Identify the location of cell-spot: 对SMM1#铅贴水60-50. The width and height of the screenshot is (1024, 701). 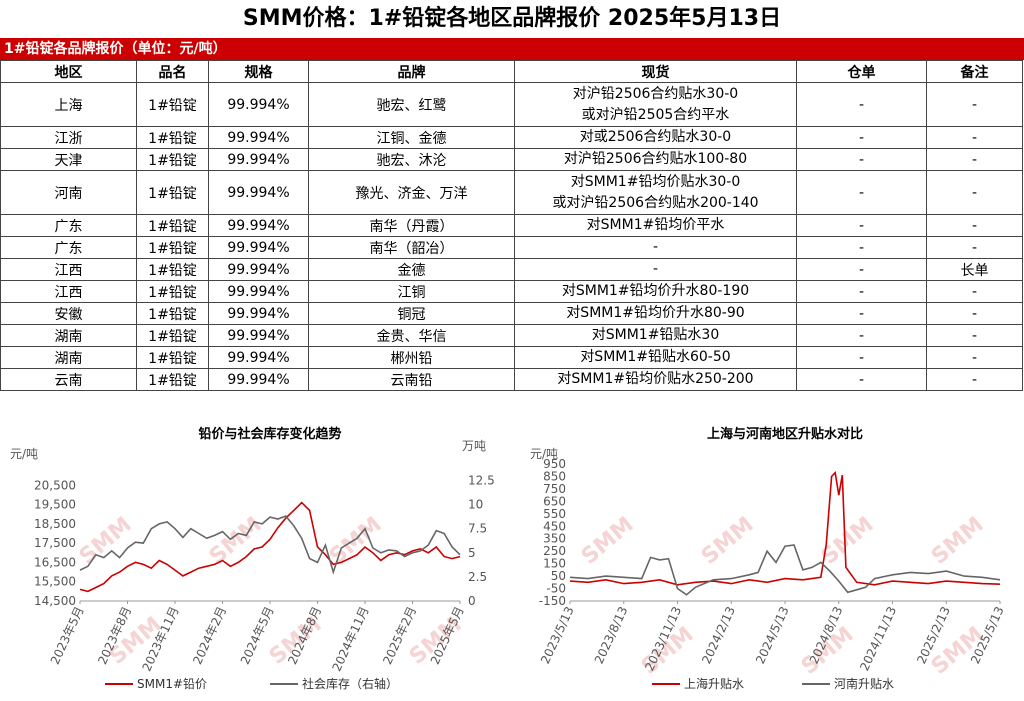
(655, 357).